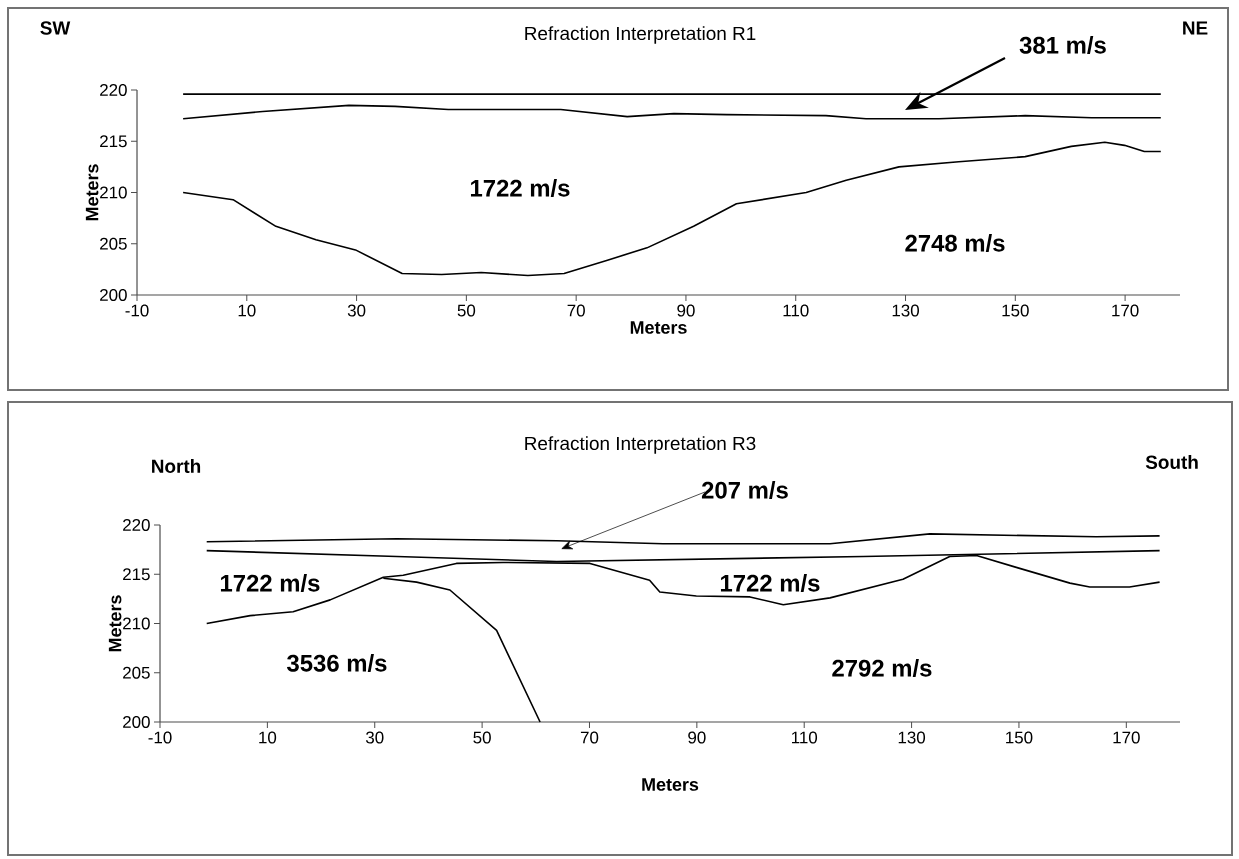 This screenshot has width=1239, height=859. Describe the element at coordinates (744, 490) in the screenshot. I see `text: 207 m/s` at that location.